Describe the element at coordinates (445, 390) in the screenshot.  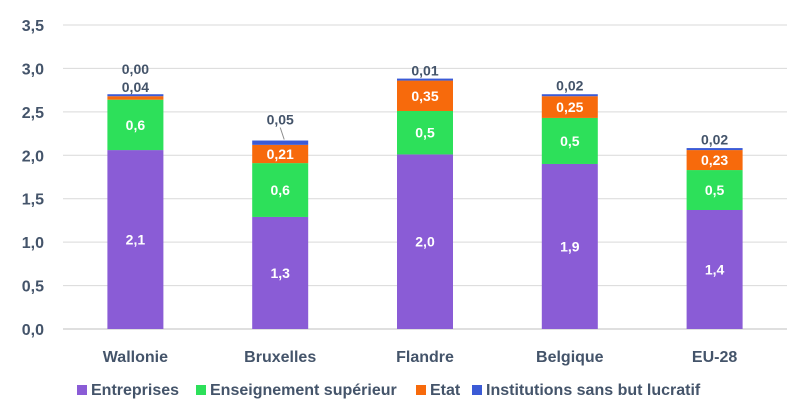
I see `legend-label: Etat` at that location.